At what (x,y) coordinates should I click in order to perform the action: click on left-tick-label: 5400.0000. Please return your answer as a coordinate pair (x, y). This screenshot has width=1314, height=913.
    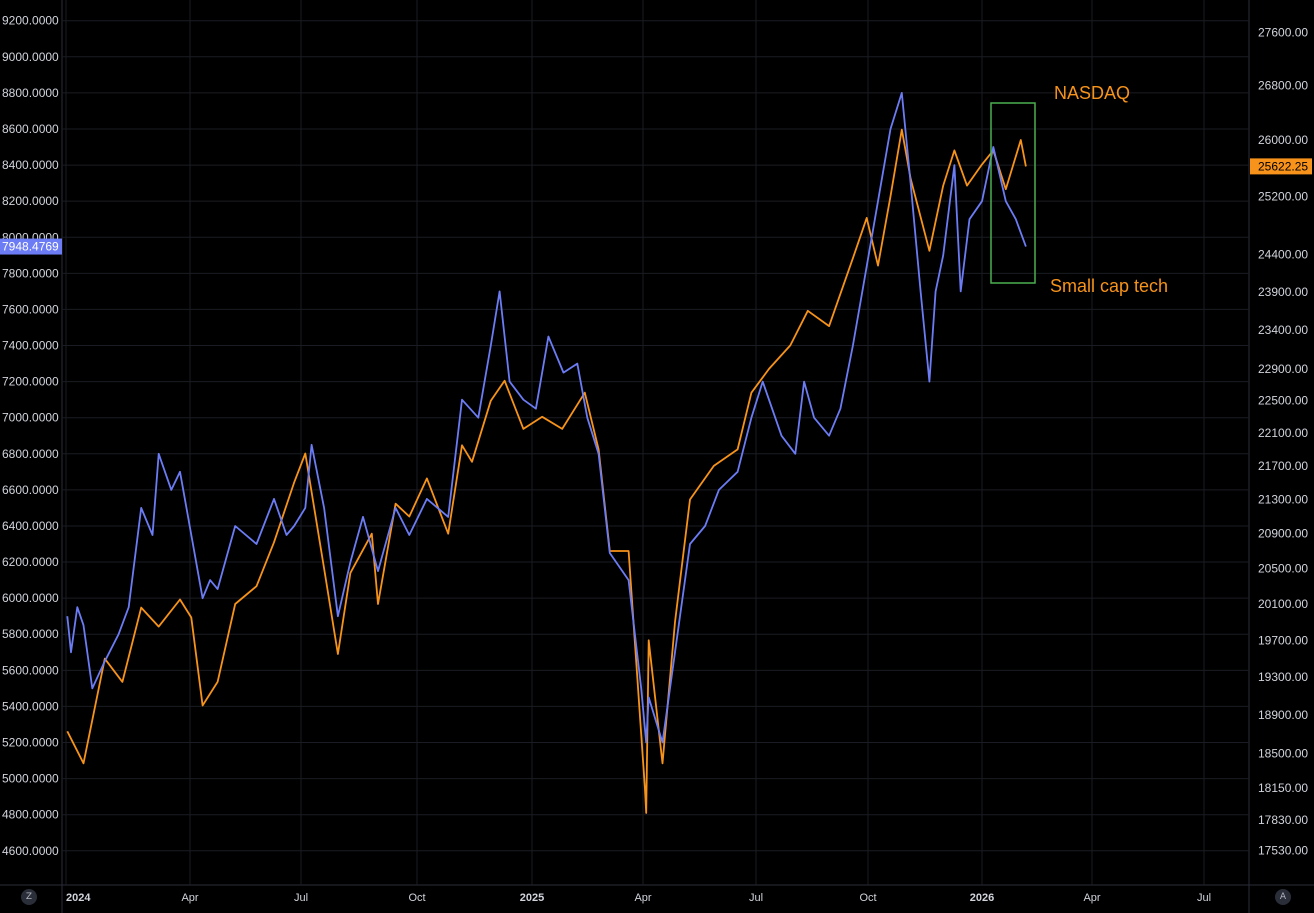
    Looking at the image, I should click on (30, 706).